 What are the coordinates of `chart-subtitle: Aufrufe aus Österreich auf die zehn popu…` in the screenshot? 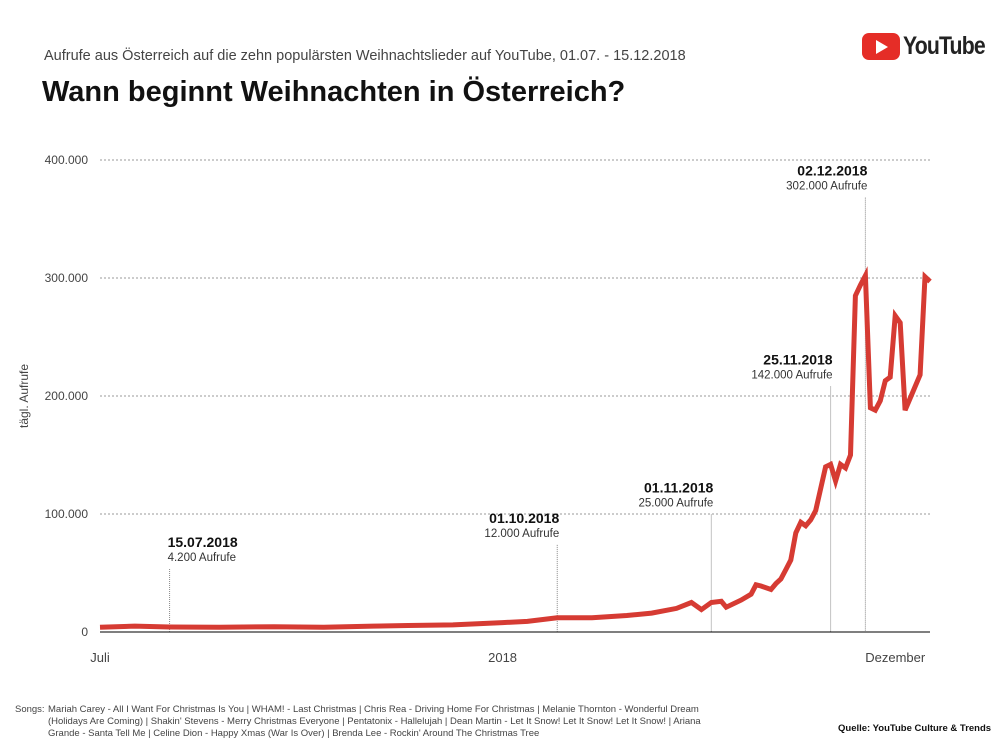 It's located at (365, 56).